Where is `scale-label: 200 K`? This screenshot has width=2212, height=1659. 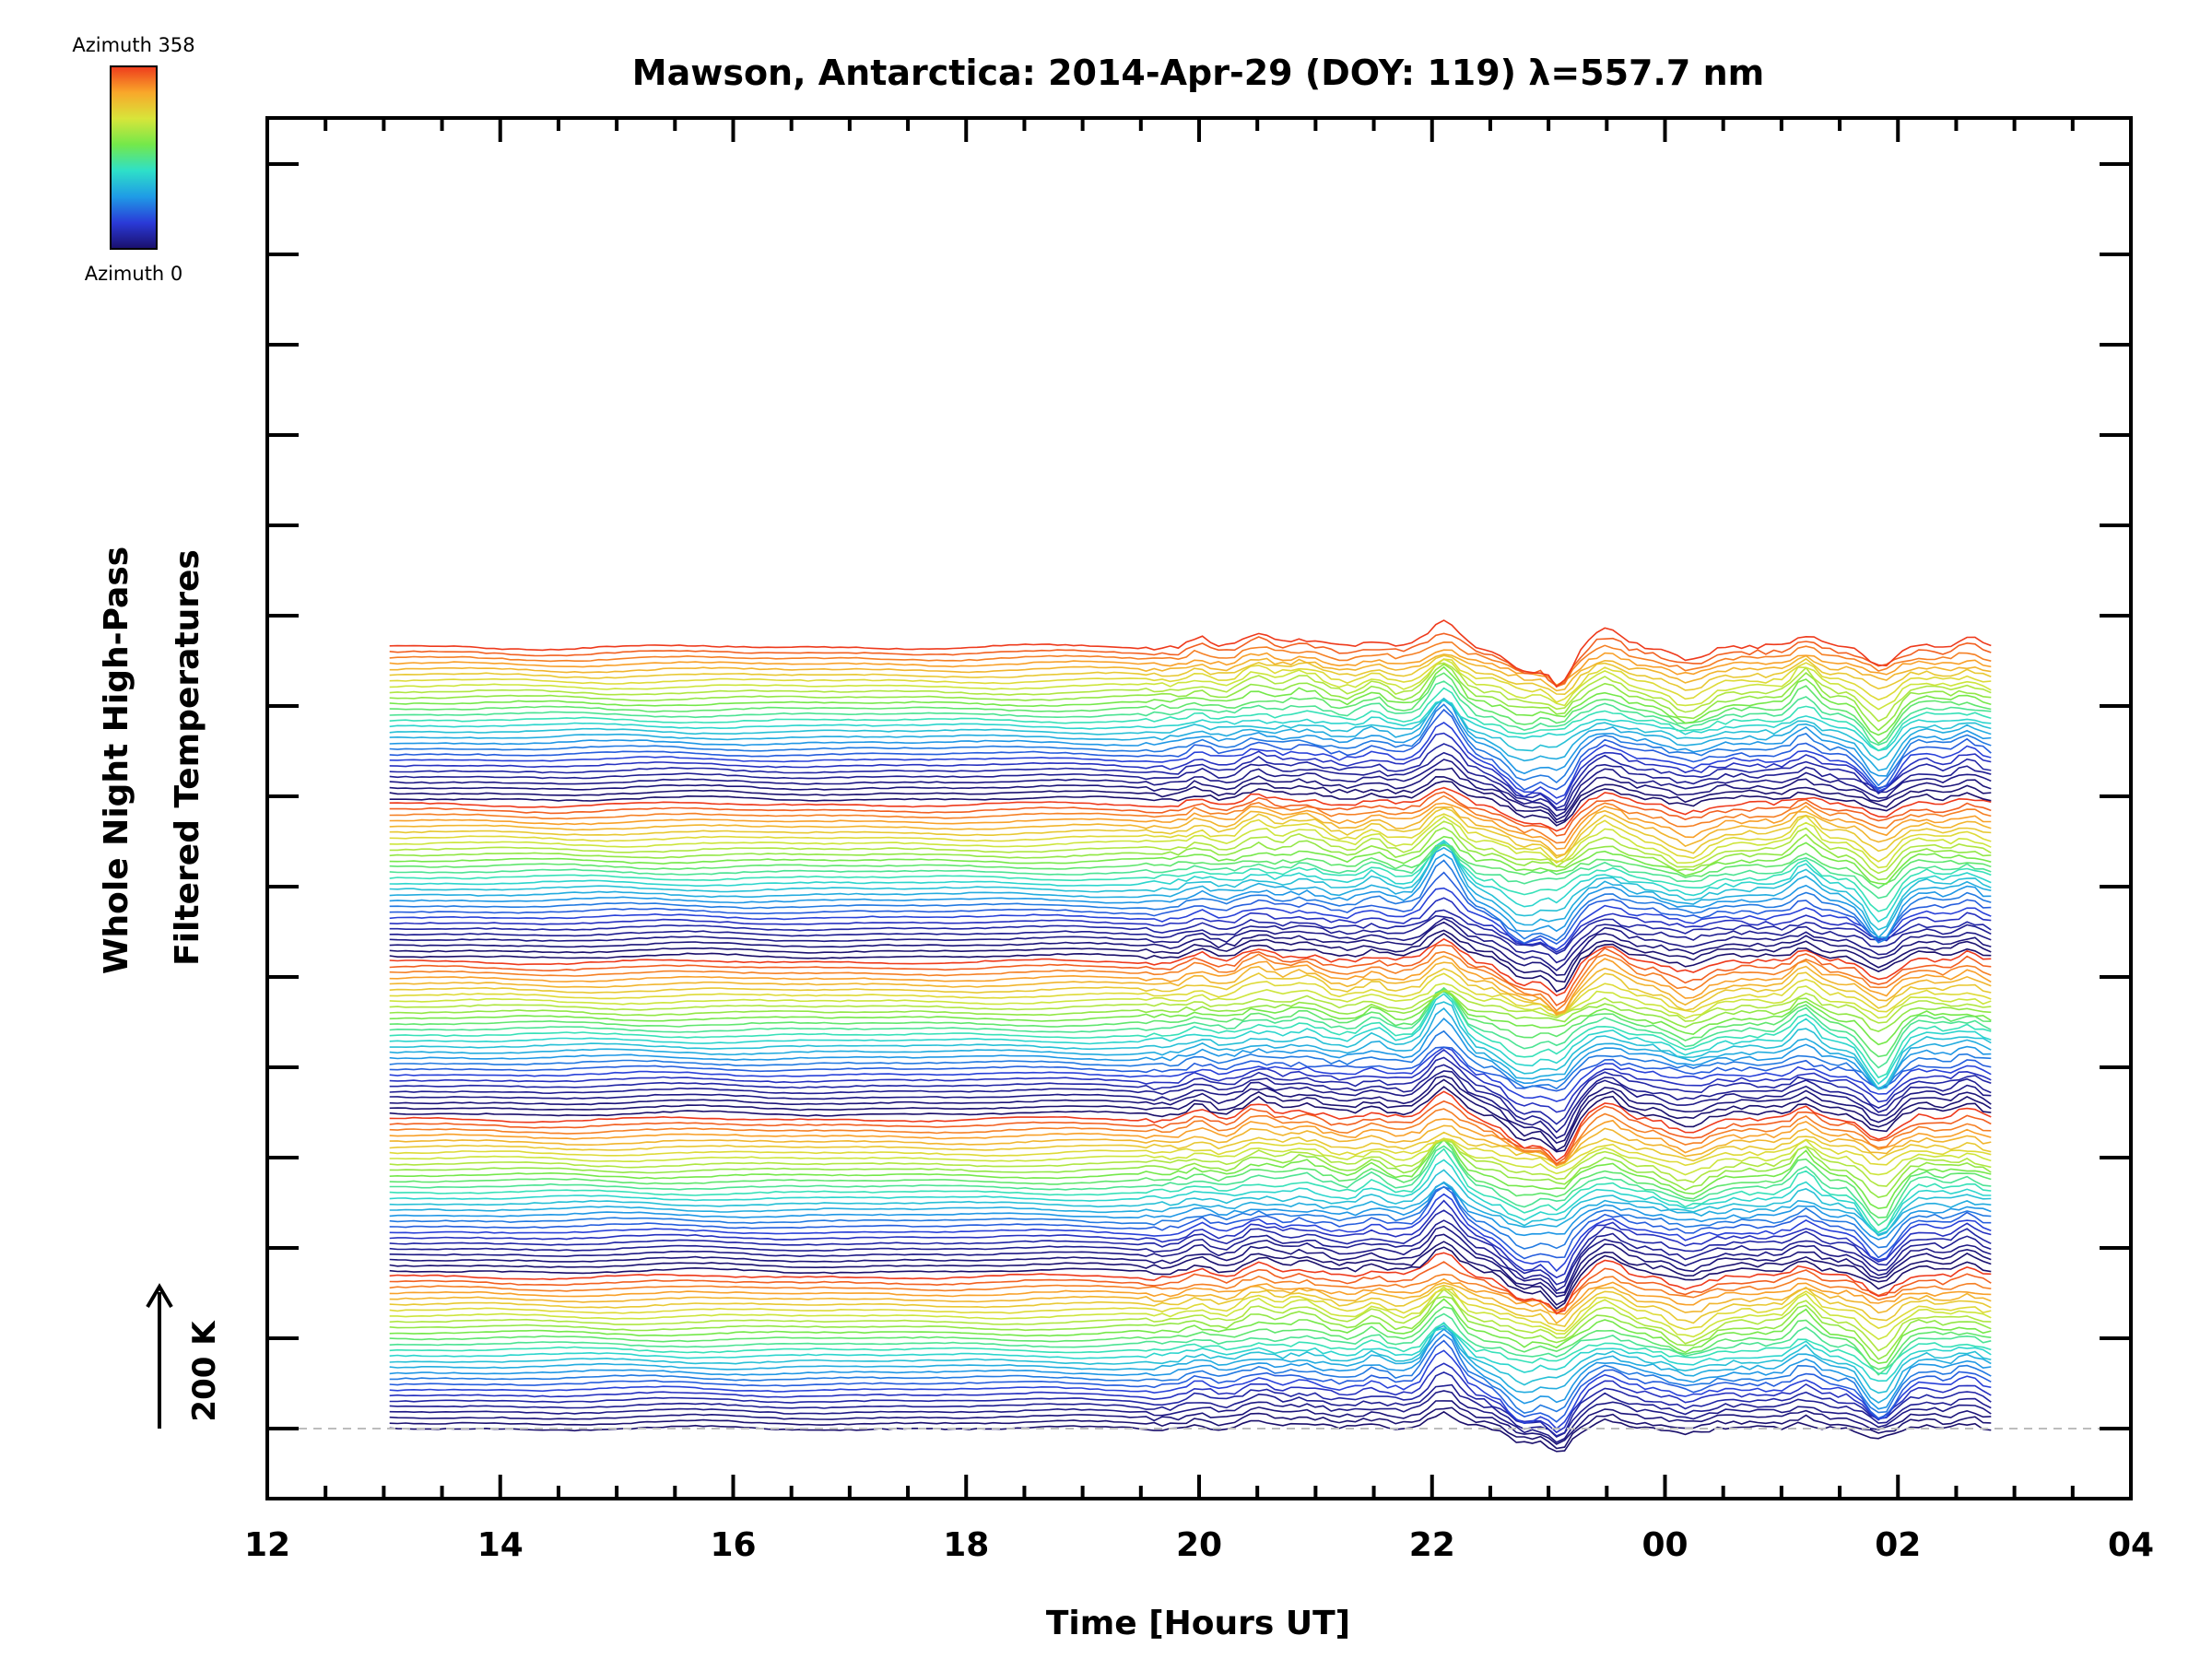 scale-label: 200 K is located at coordinates (204, 1371).